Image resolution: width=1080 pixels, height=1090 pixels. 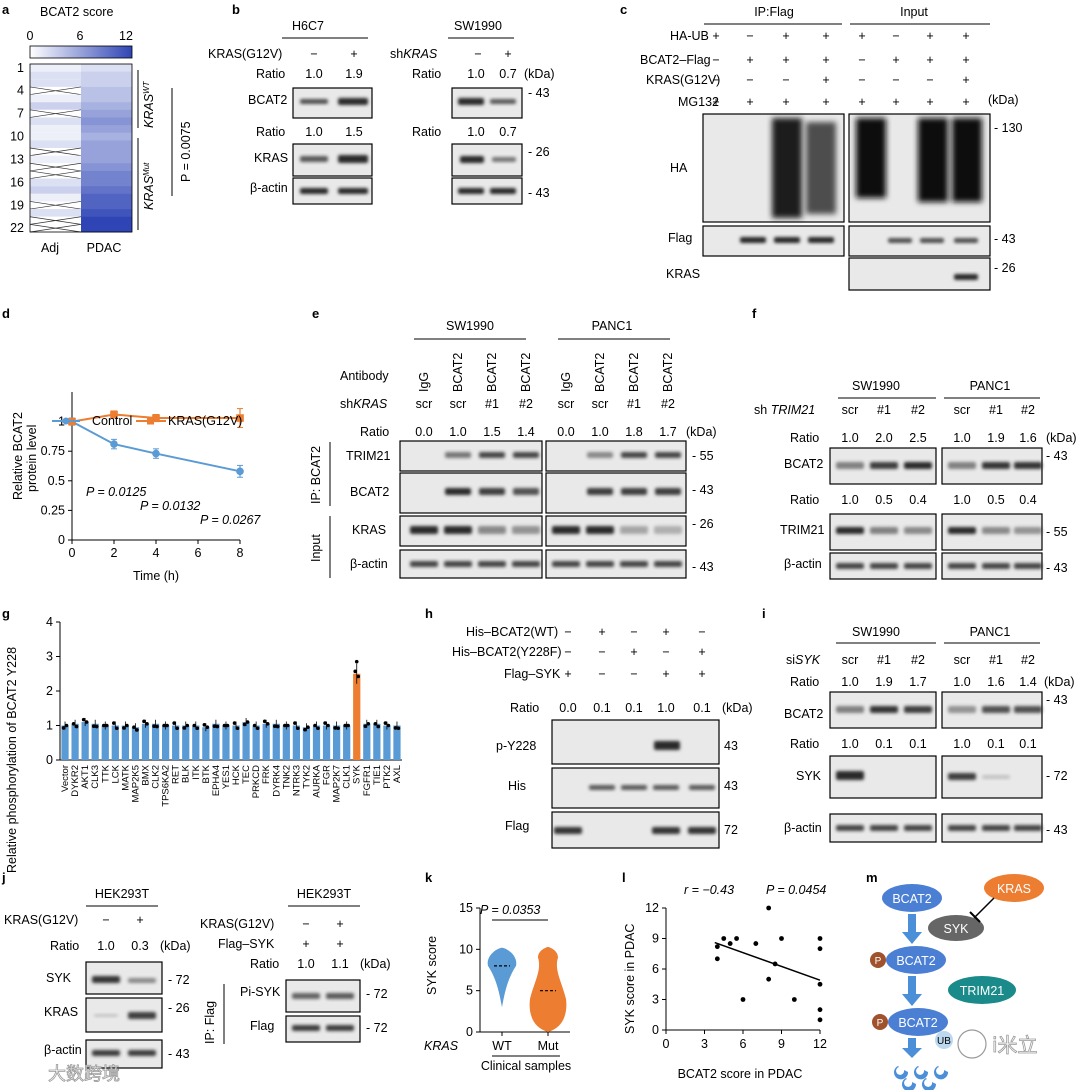 What do you see at coordinates (426, 74) in the screenshot?
I see `b-ratio-label-1r: Ratio` at bounding box center [426, 74].